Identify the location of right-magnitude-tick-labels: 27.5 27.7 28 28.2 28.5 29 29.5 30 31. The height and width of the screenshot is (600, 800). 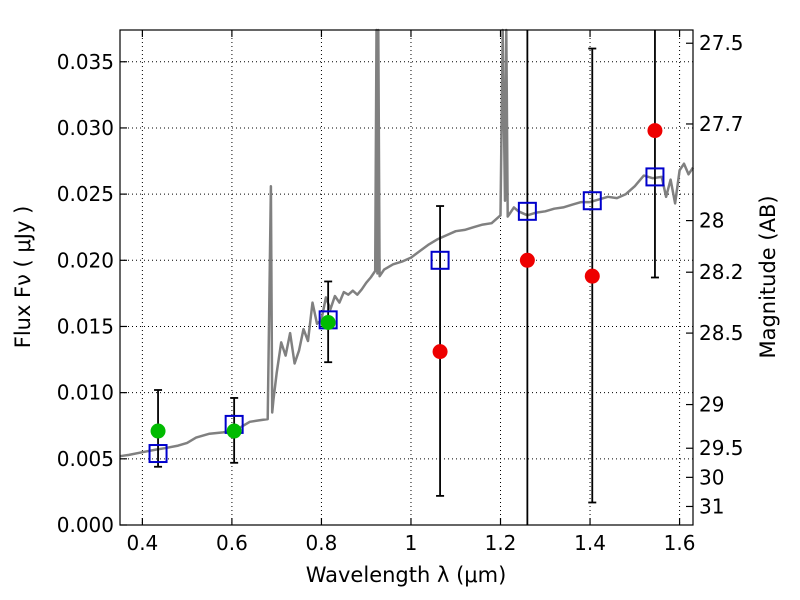
(721, 274).